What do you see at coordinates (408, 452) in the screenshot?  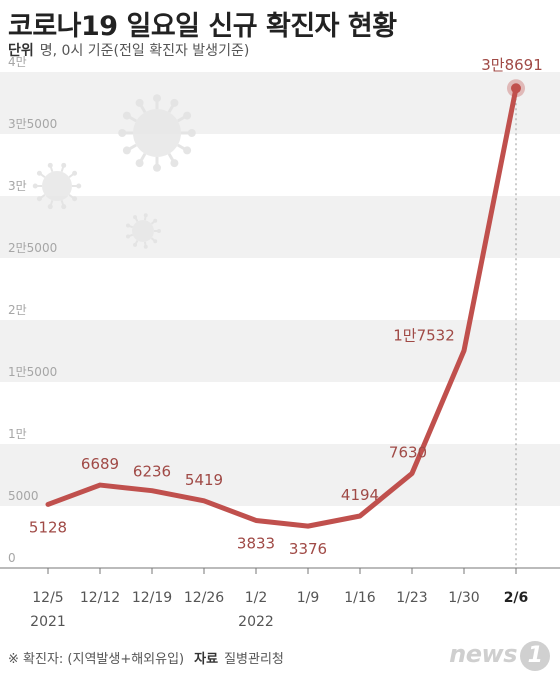 I see `data-label: 7630` at bounding box center [408, 452].